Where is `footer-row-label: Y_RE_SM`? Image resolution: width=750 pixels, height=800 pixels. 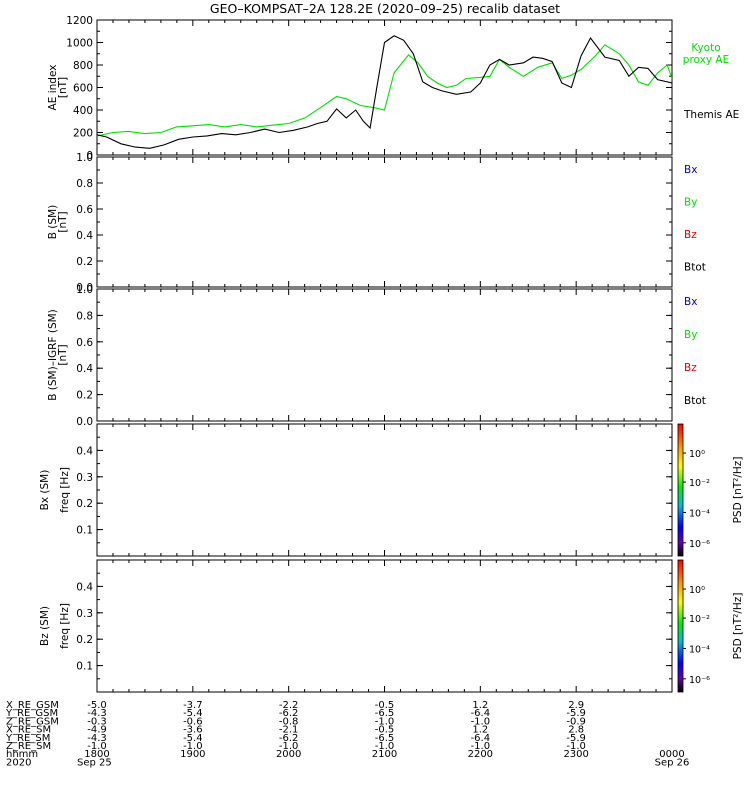 footer-row-label: Y_RE_SM is located at coordinates (27, 738).